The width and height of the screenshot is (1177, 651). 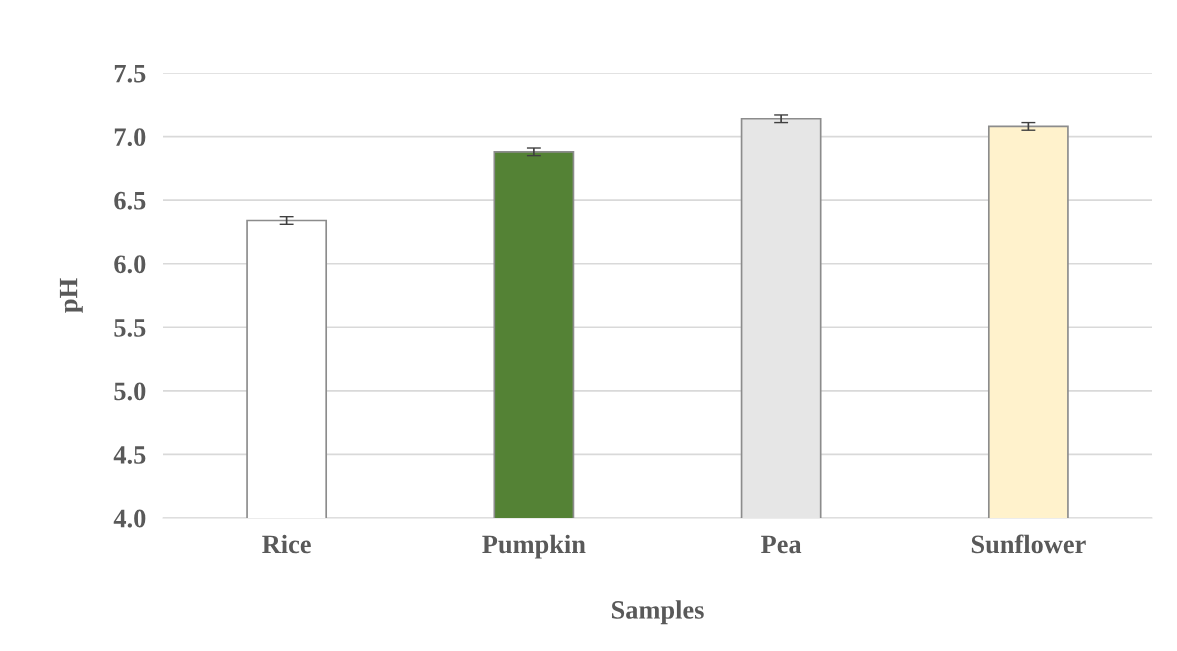 What do you see at coordinates (130, 328) in the screenshot?
I see `y-tick-label: 5.5` at bounding box center [130, 328].